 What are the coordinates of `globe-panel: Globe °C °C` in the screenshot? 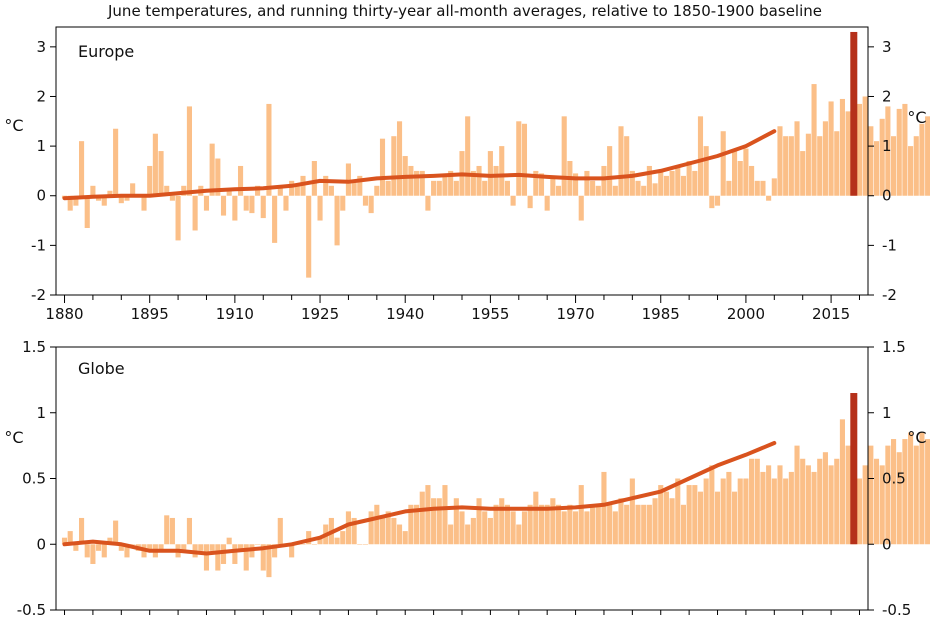 It's located at (465, 403).